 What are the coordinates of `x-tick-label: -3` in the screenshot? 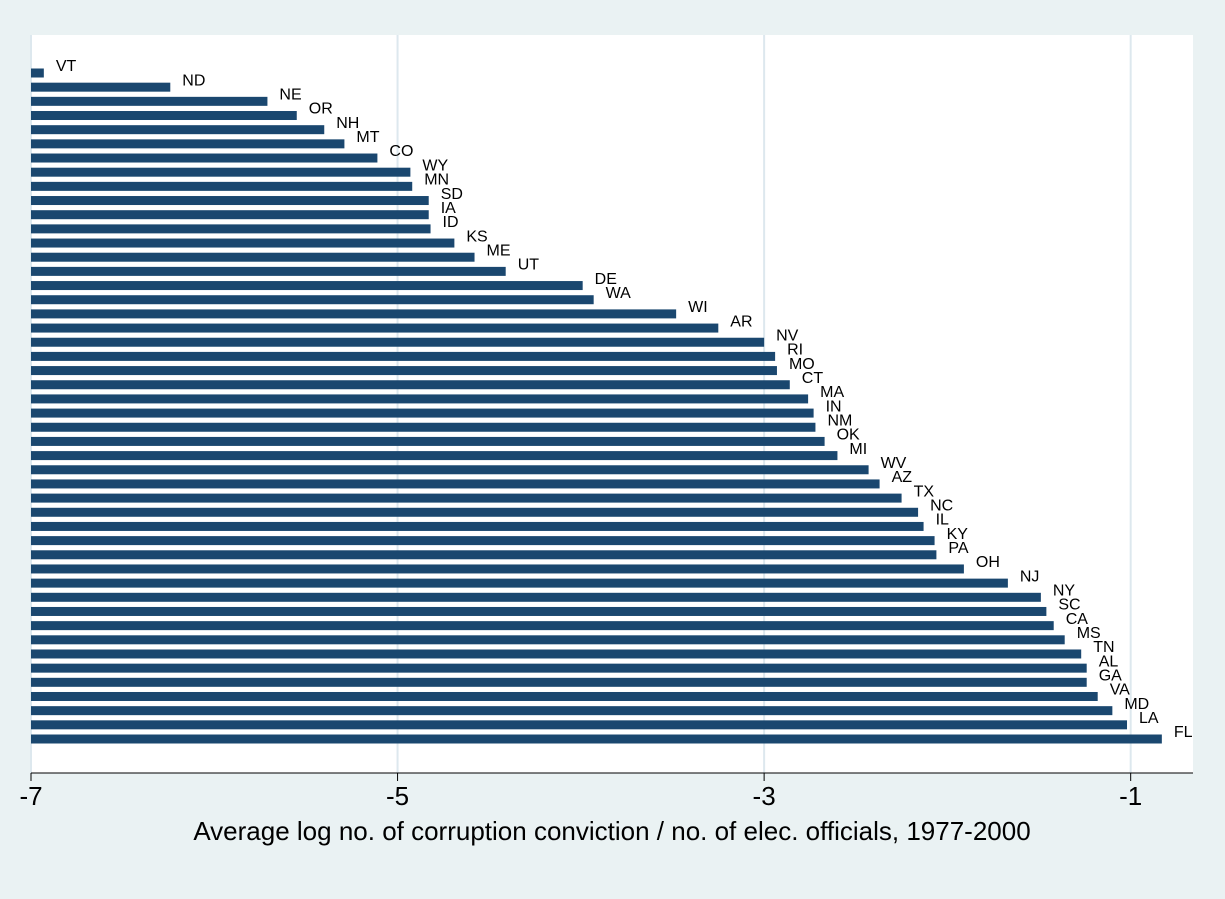 It's located at (764, 796).